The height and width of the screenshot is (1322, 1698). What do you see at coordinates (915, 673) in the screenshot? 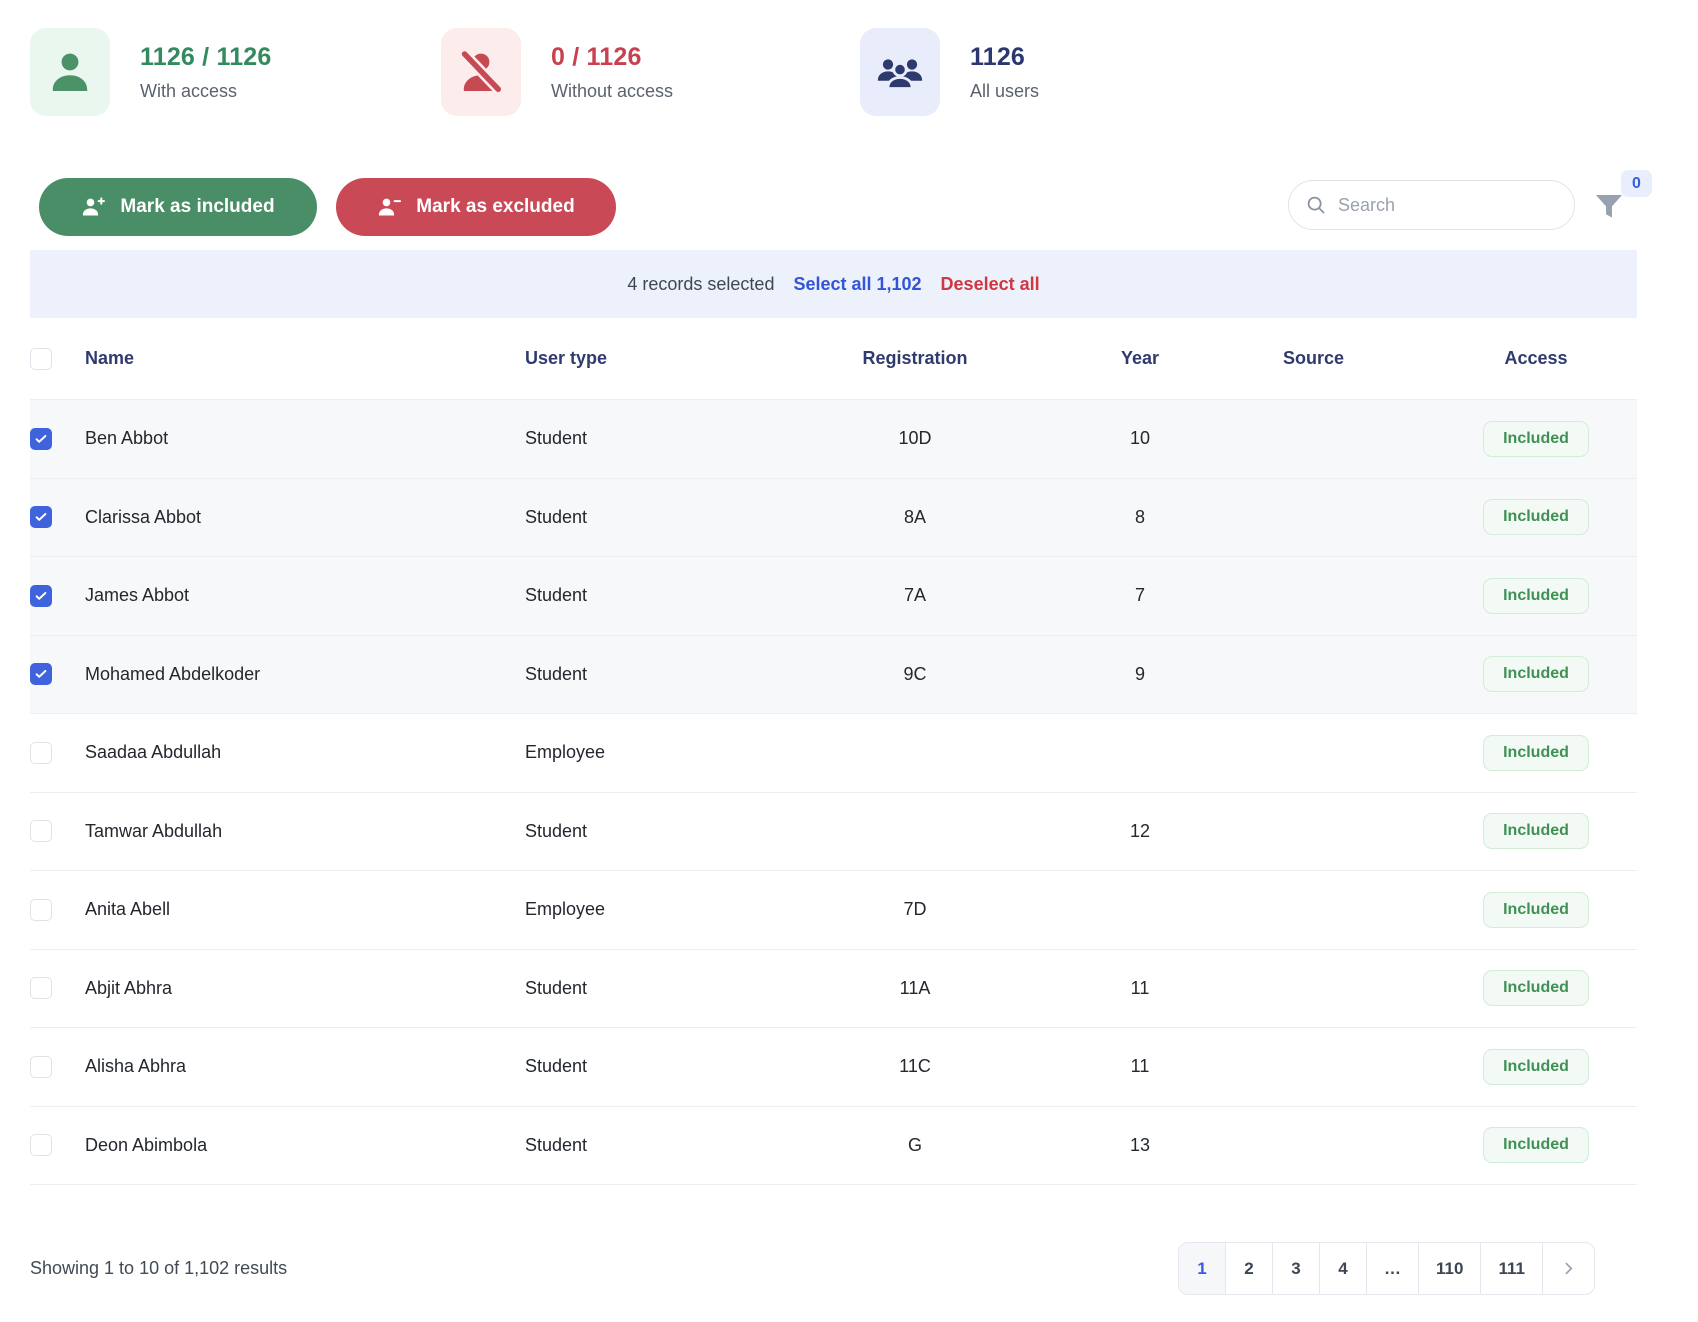
I see `cell-registration: 9C` at bounding box center [915, 673].